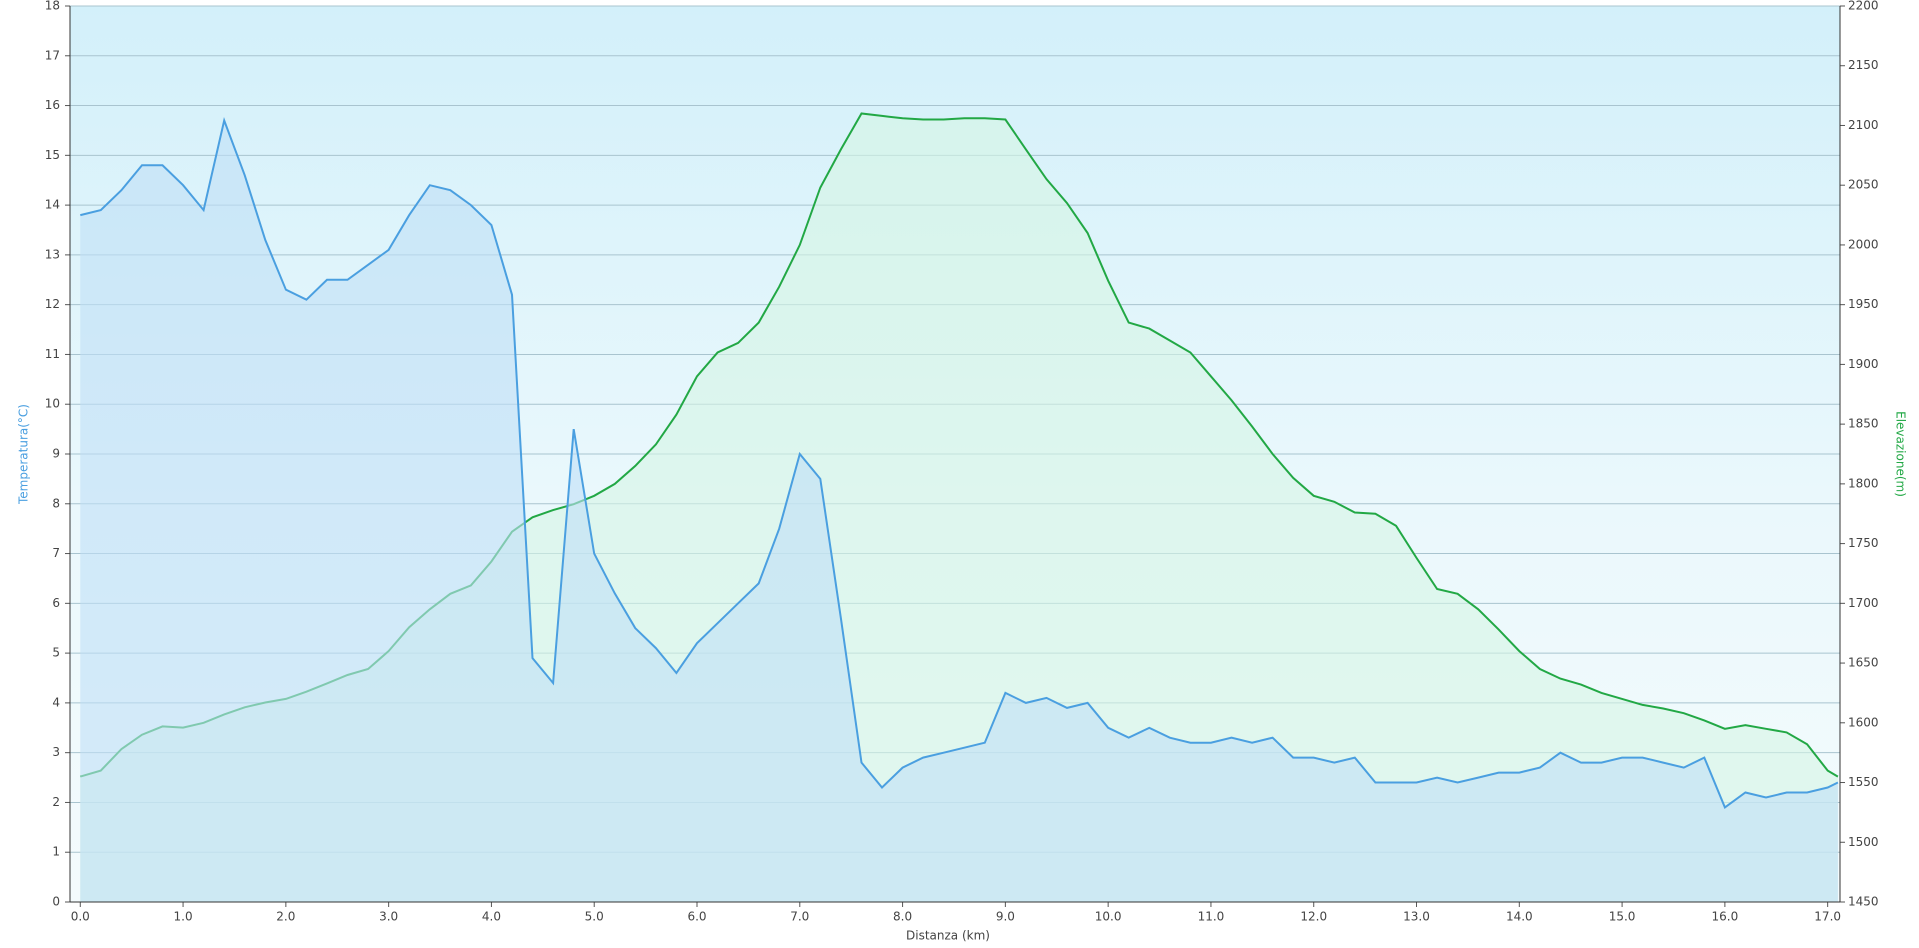  Describe the element at coordinates (696, 917) in the screenshot. I see `x-tick-label: 6.0` at that location.